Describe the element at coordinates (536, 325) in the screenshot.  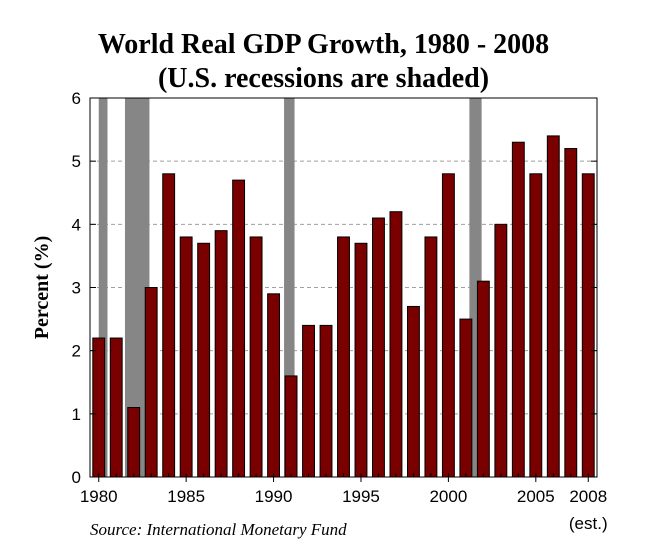
I see `bar-2005` at that location.